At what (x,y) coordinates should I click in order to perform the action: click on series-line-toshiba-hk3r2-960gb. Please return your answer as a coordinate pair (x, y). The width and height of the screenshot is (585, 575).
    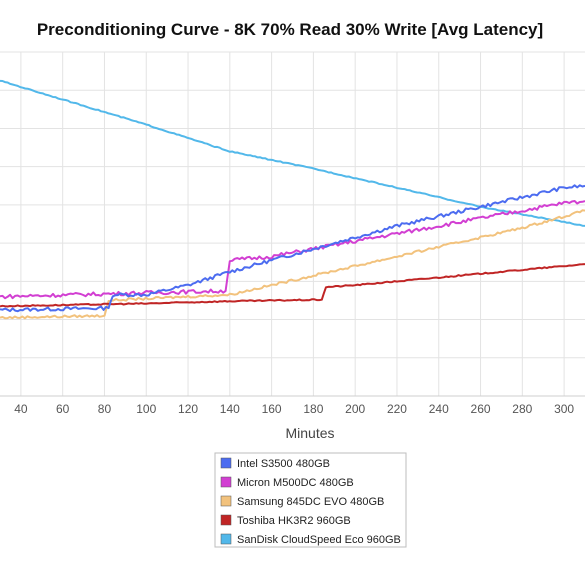
    Looking at the image, I should click on (292, 285).